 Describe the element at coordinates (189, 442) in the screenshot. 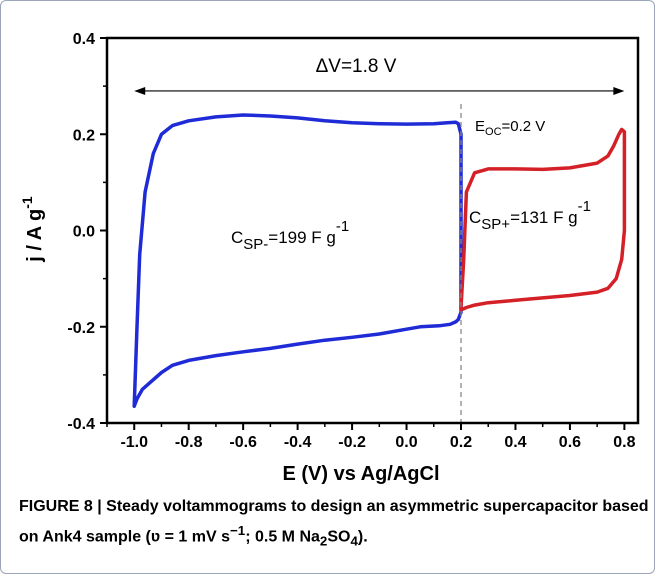

I see `x-tick-label: -0.8` at that location.